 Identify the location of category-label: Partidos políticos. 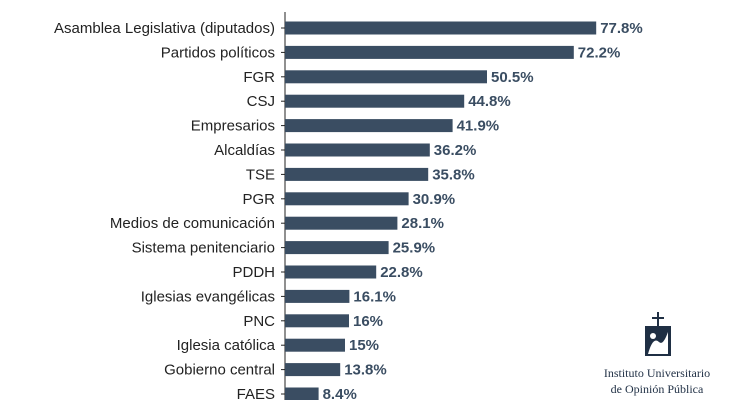
(218, 52).